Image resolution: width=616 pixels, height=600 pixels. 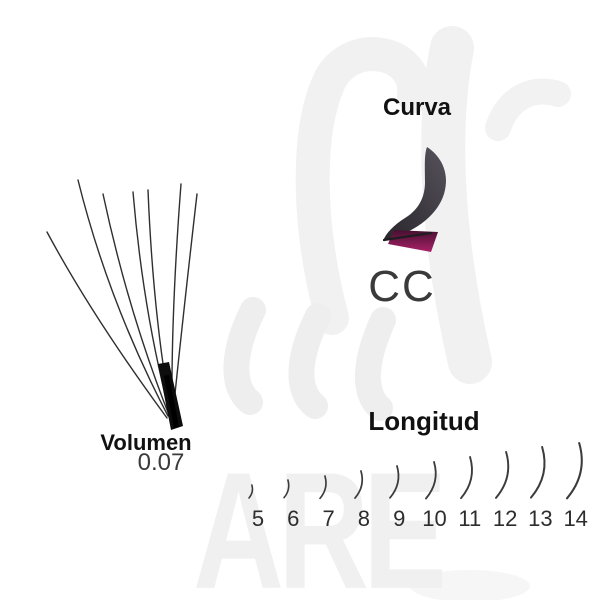 I want to click on length-value: 10, so click(x=434, y=518).